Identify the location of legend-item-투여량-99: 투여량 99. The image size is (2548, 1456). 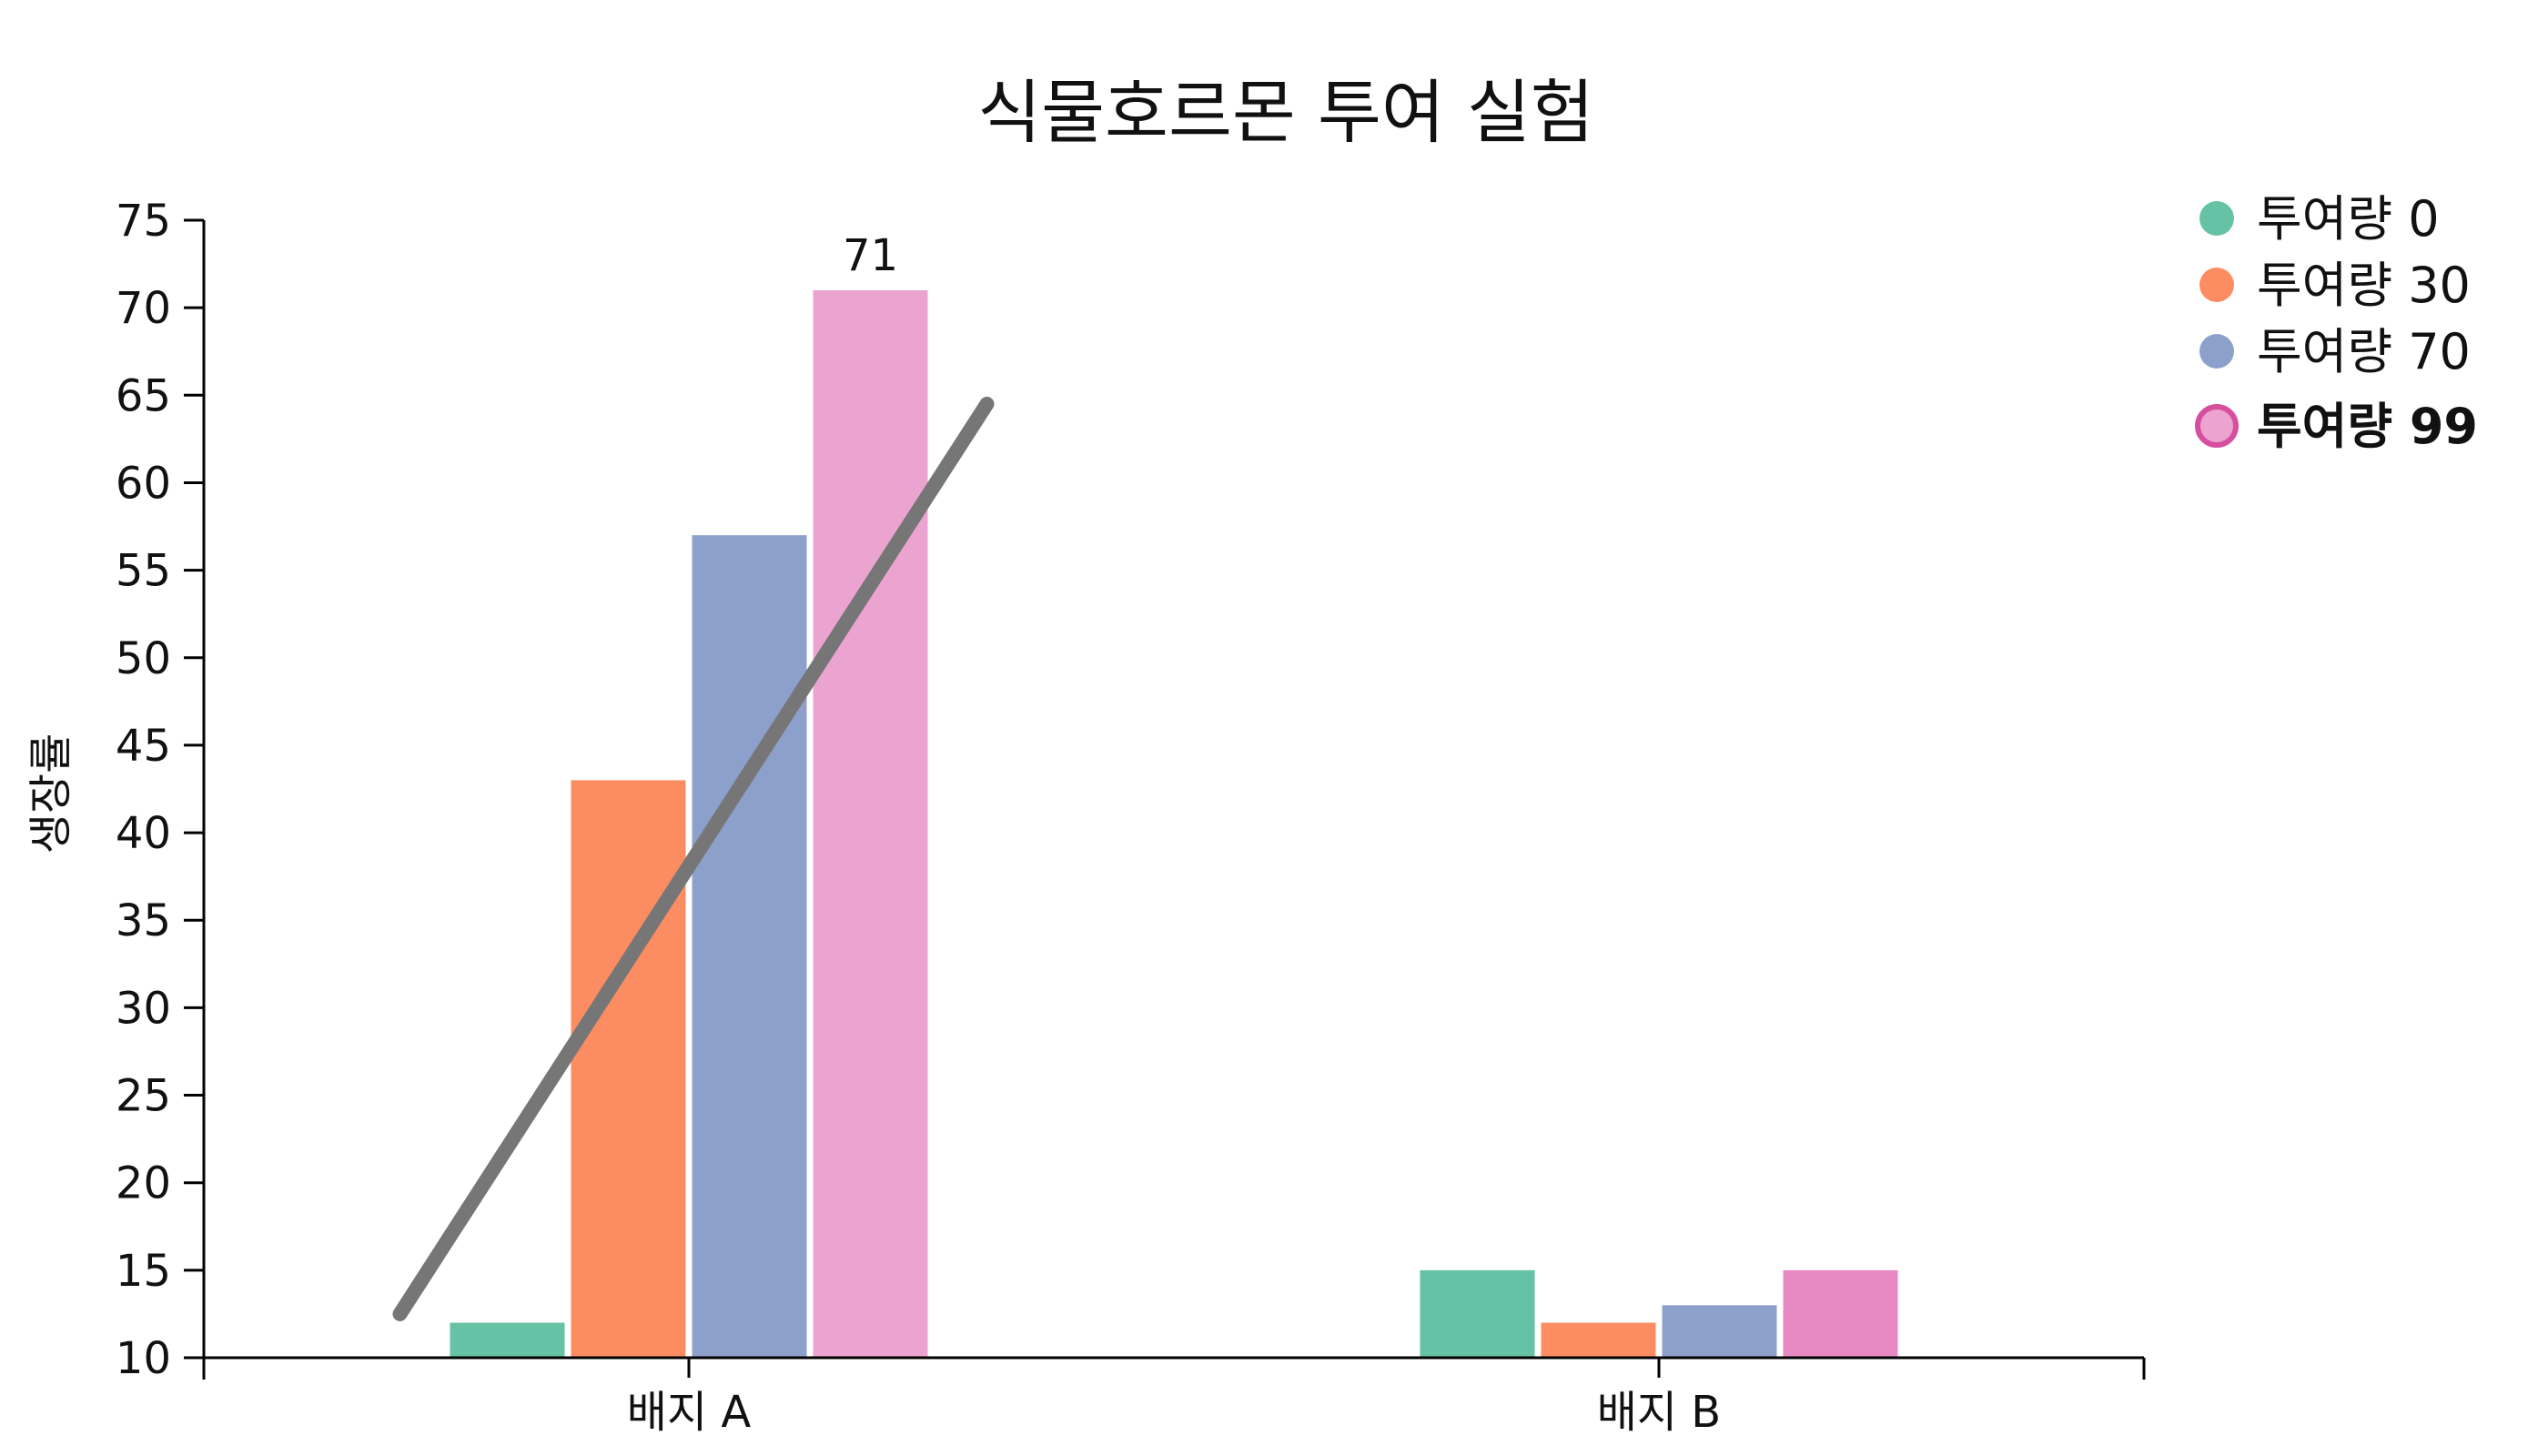
(2337, 427).